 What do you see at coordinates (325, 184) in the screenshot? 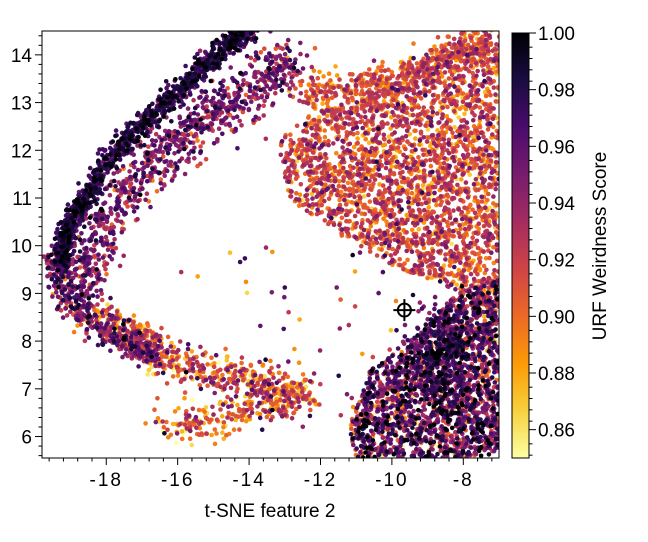
I see `scatter-point-1922` at bounding box center [325, 184].